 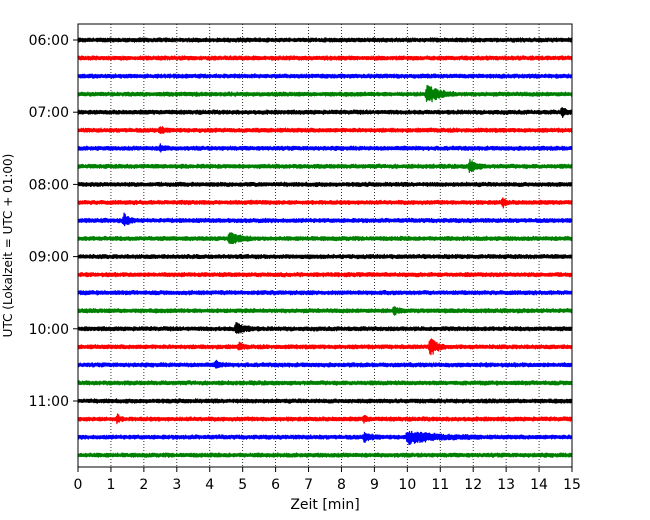 I want to click on x-tick-label: 9, so click(x=374, y=485).